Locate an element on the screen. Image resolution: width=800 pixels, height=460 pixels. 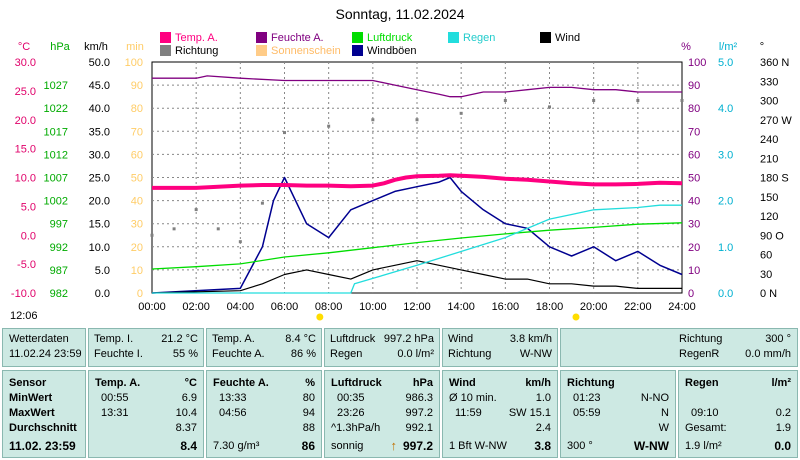
stats-luftdruck-header: Luftdruck is located at coordinates (356, 383).